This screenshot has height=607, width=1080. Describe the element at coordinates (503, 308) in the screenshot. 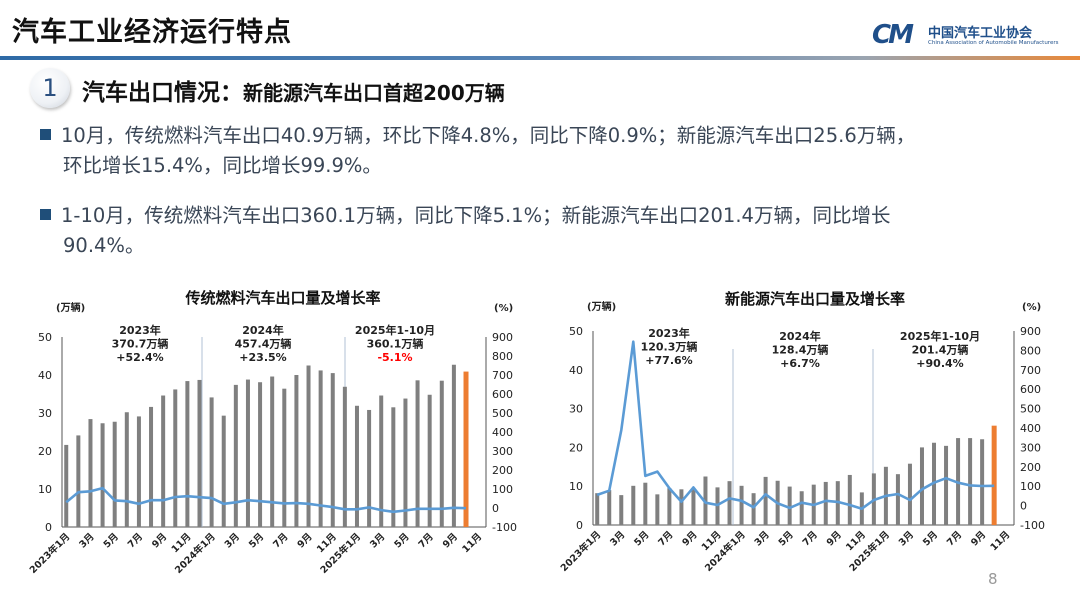

I see `y2-axis-label: (%)` at that location.